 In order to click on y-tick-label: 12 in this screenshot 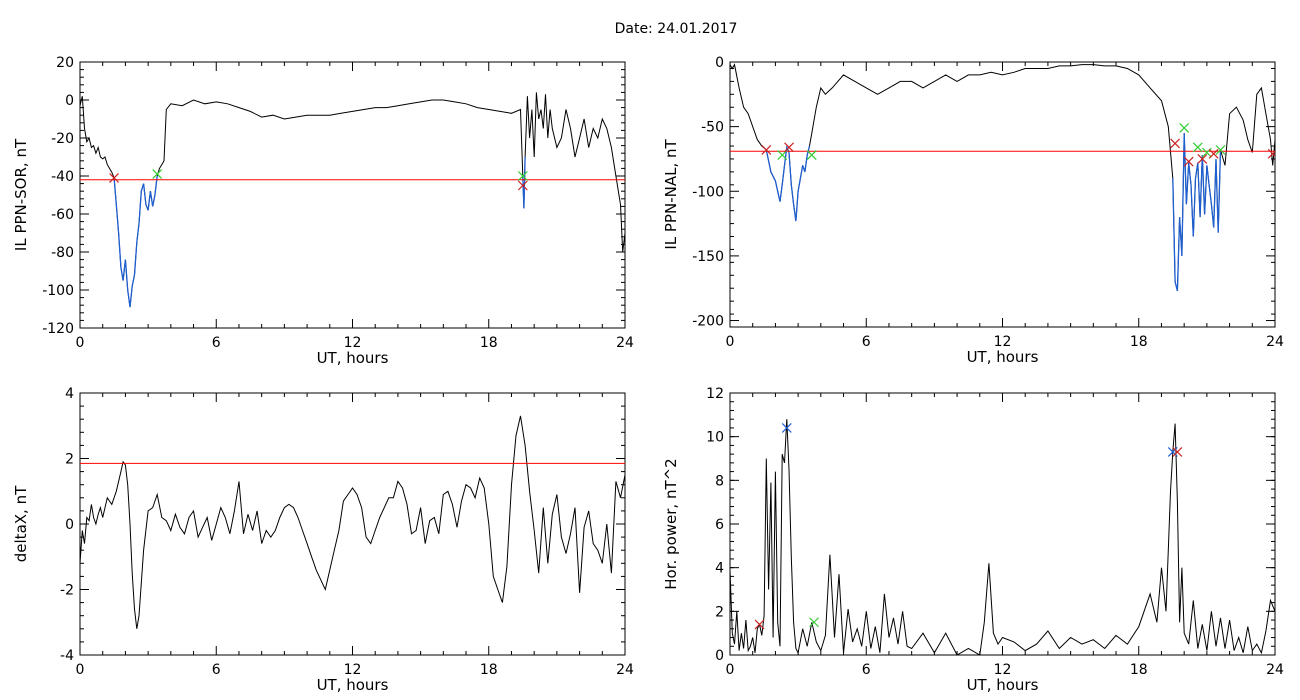, I will do `click(715, 394)`.